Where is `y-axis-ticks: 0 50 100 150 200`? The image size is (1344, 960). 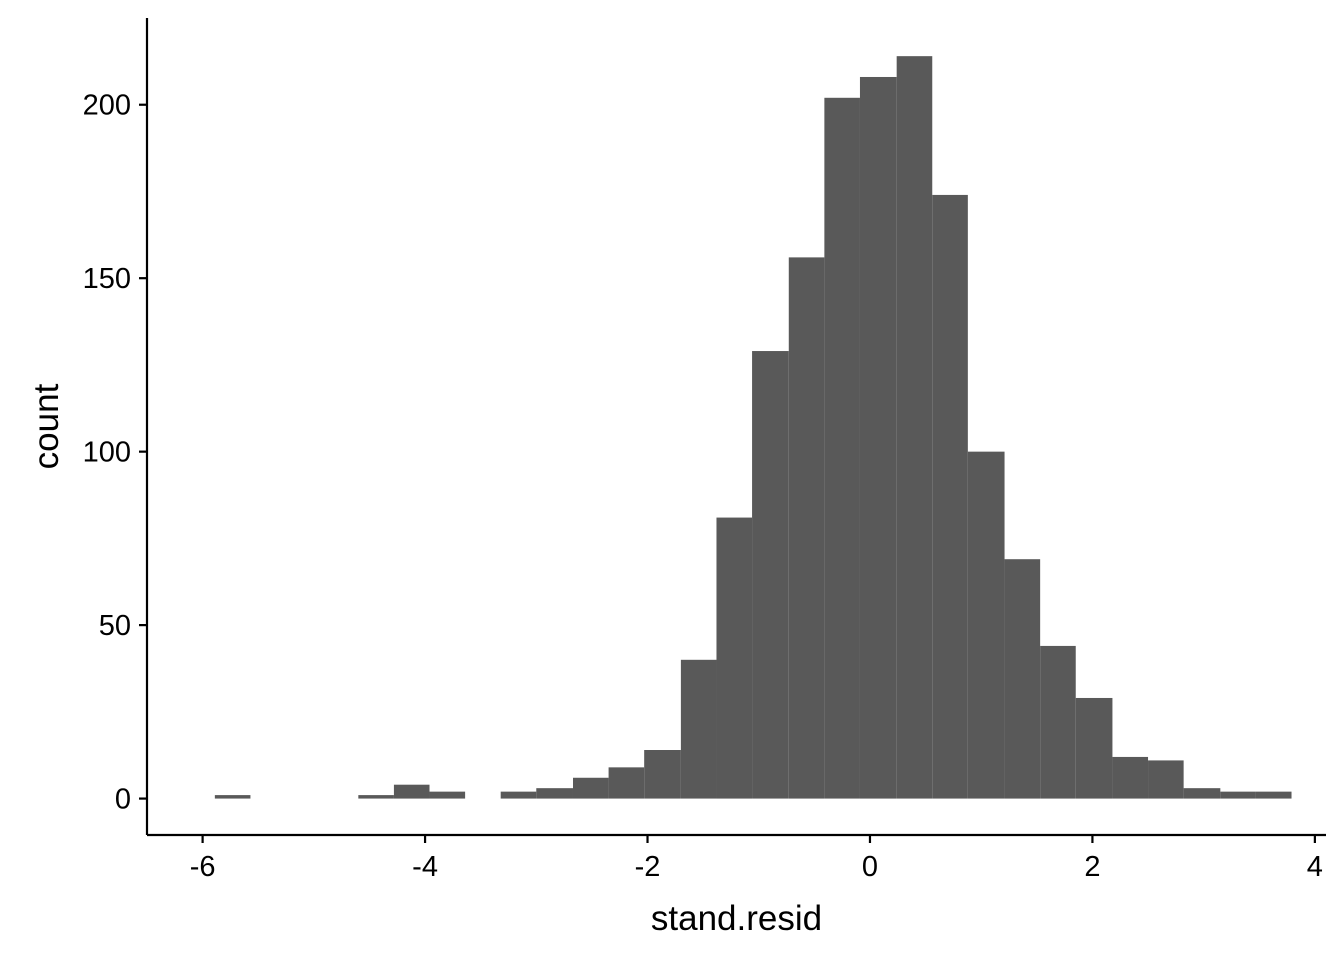 y-axis-ticks: 0 50 100 150 200 is located at coordinates (115, 453).